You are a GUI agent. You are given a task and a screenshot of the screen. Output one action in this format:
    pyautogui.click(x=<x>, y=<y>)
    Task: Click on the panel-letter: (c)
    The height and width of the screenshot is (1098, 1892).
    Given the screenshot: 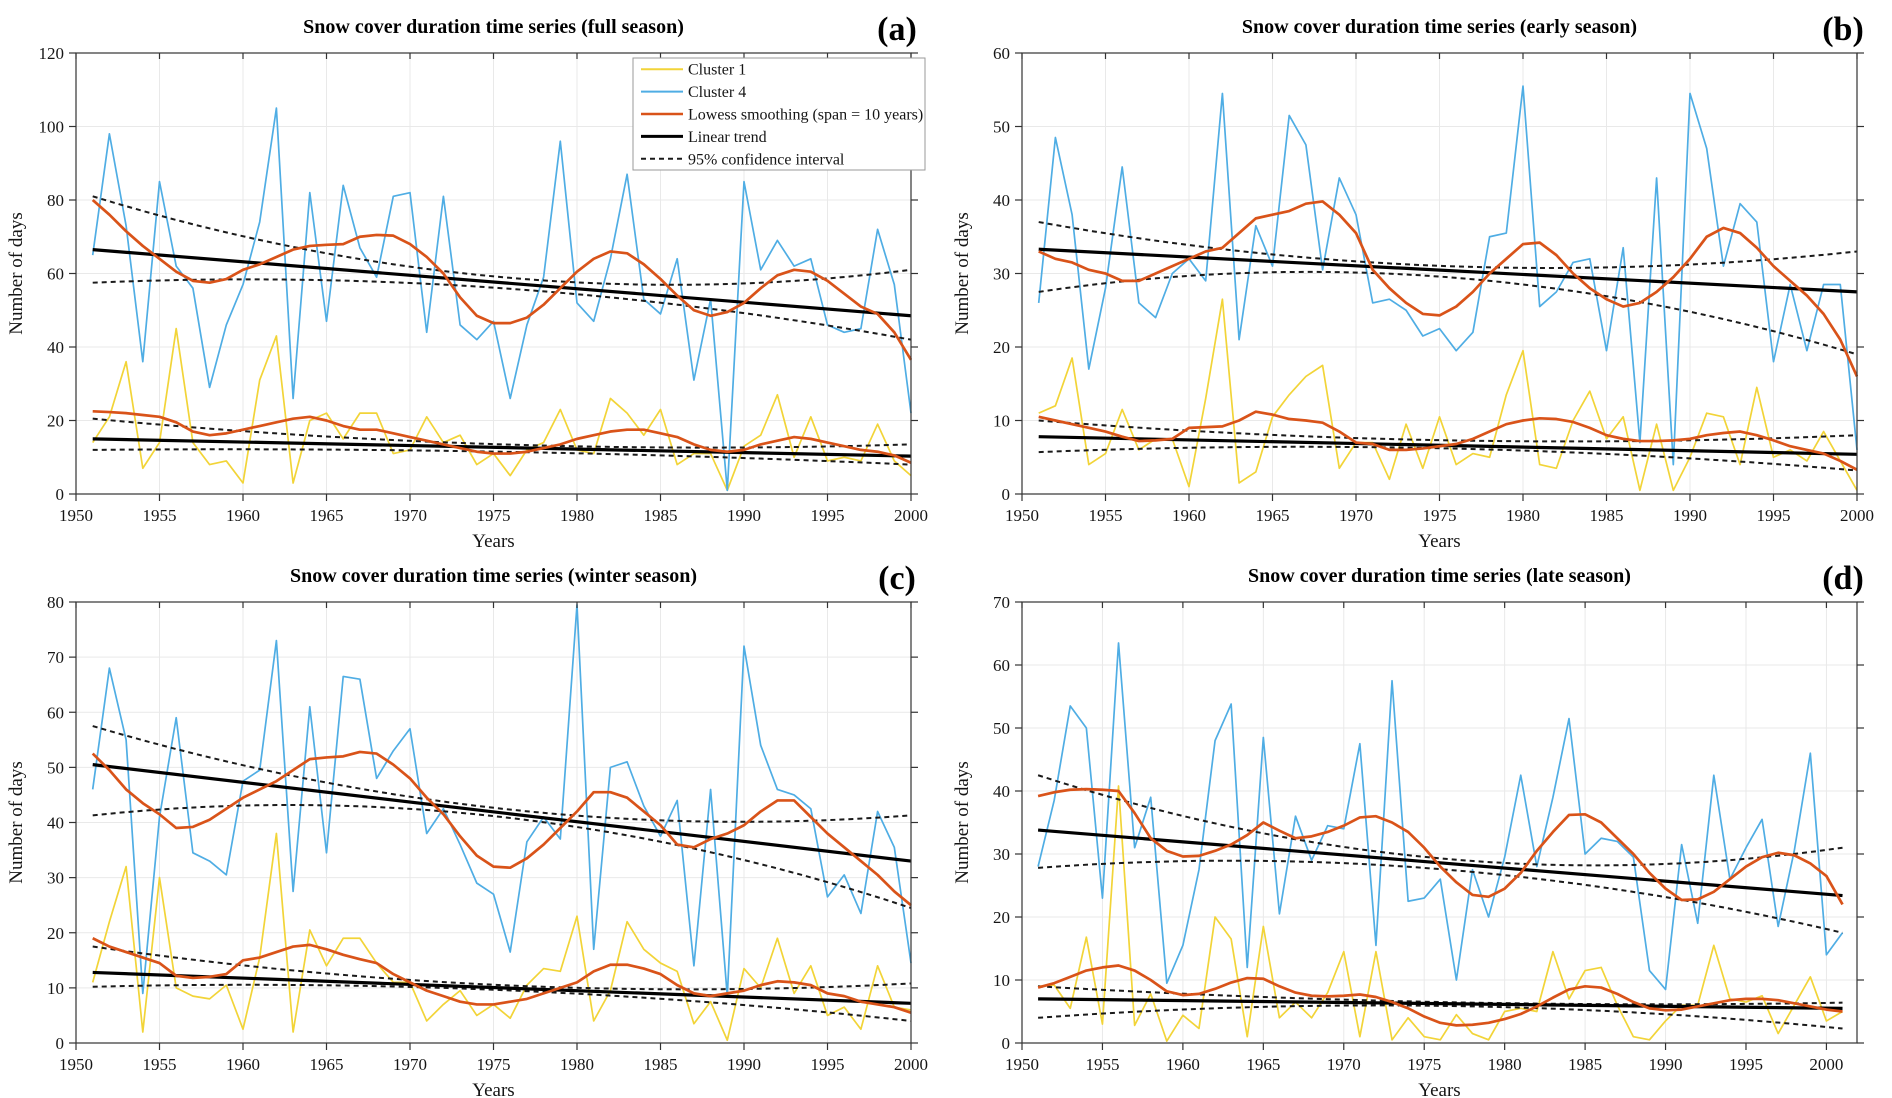 What is the action you would take?
    pyautogui.click(x=897, y=578)
    